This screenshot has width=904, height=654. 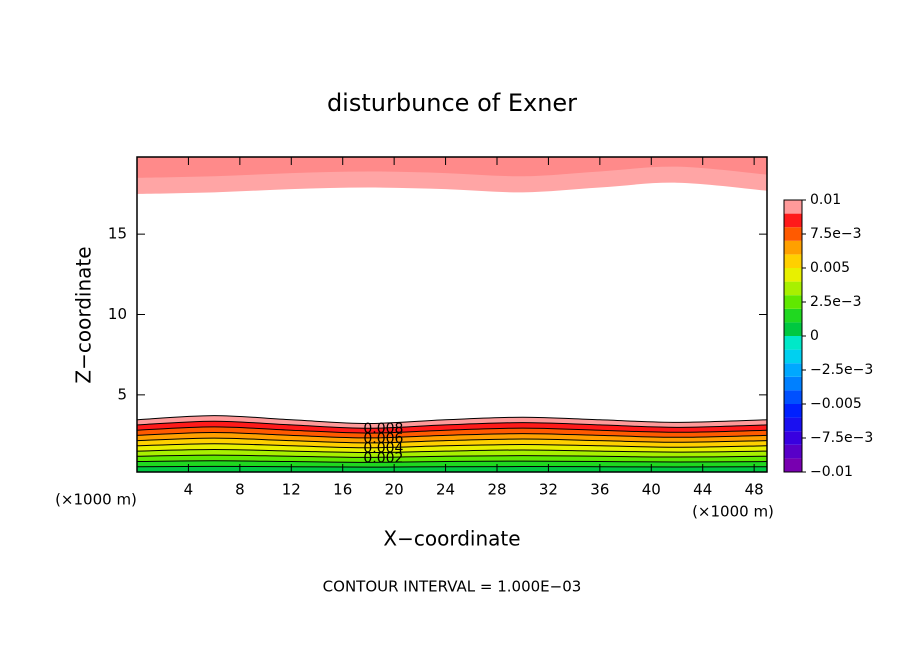 I want to click on y-tick-label: 10, so click(x=117, y=314).